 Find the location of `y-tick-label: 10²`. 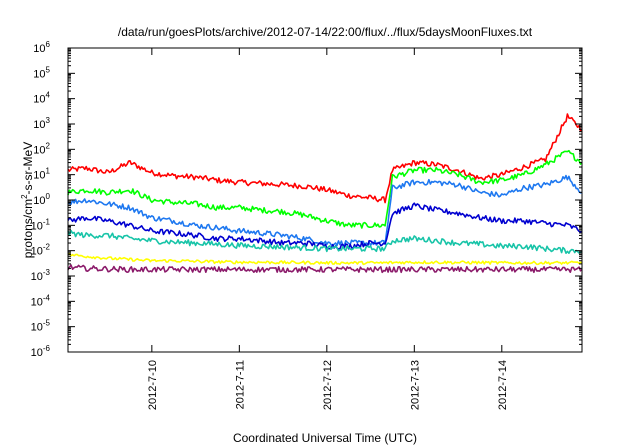

y-tick-label: 10² is located at coordinates (41, 148).